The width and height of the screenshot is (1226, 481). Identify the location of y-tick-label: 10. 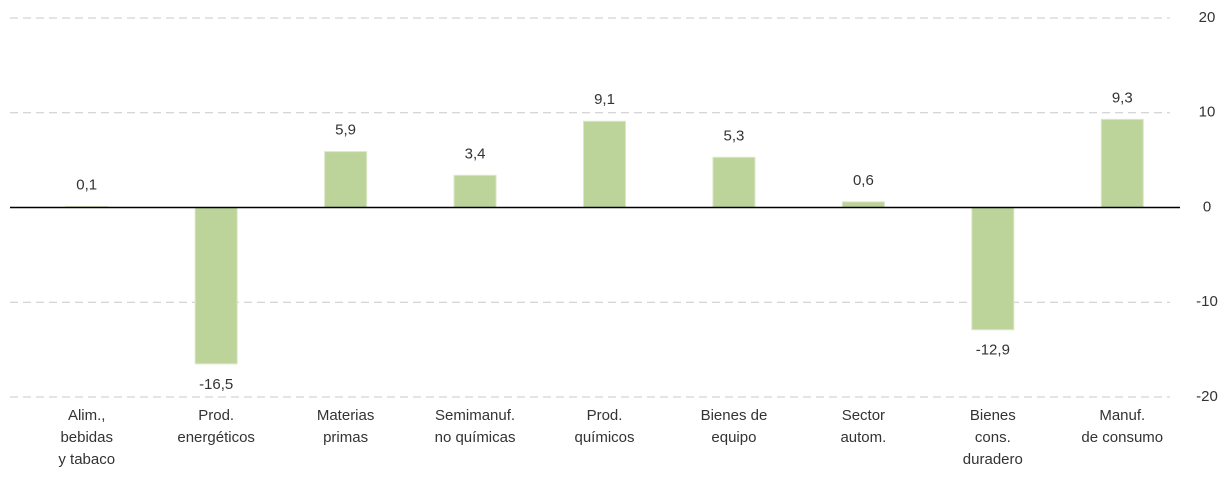
(1207, 112).